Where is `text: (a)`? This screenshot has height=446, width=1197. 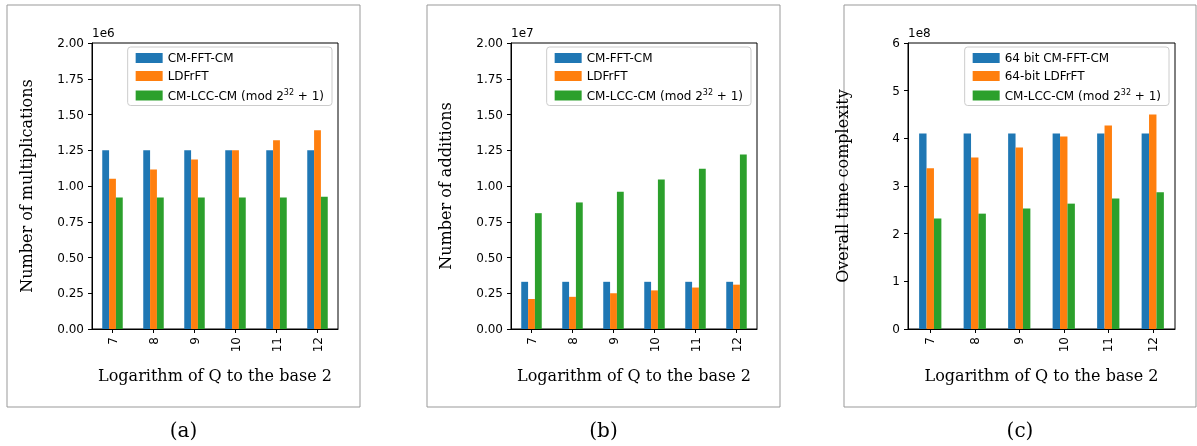
text: (a) is located at coordinates (183, 430).